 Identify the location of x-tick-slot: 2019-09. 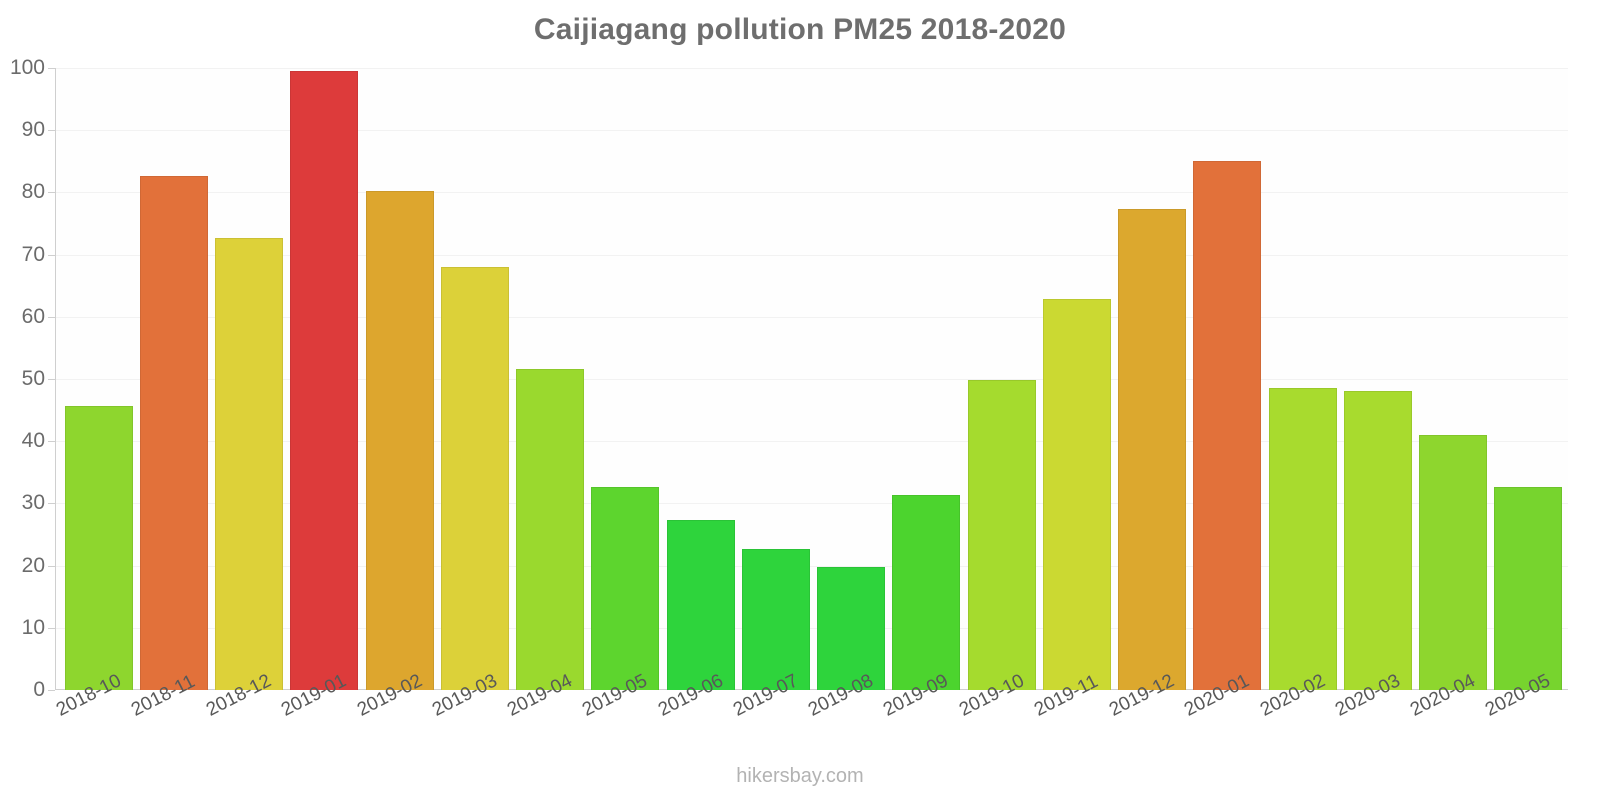
(922, 717).